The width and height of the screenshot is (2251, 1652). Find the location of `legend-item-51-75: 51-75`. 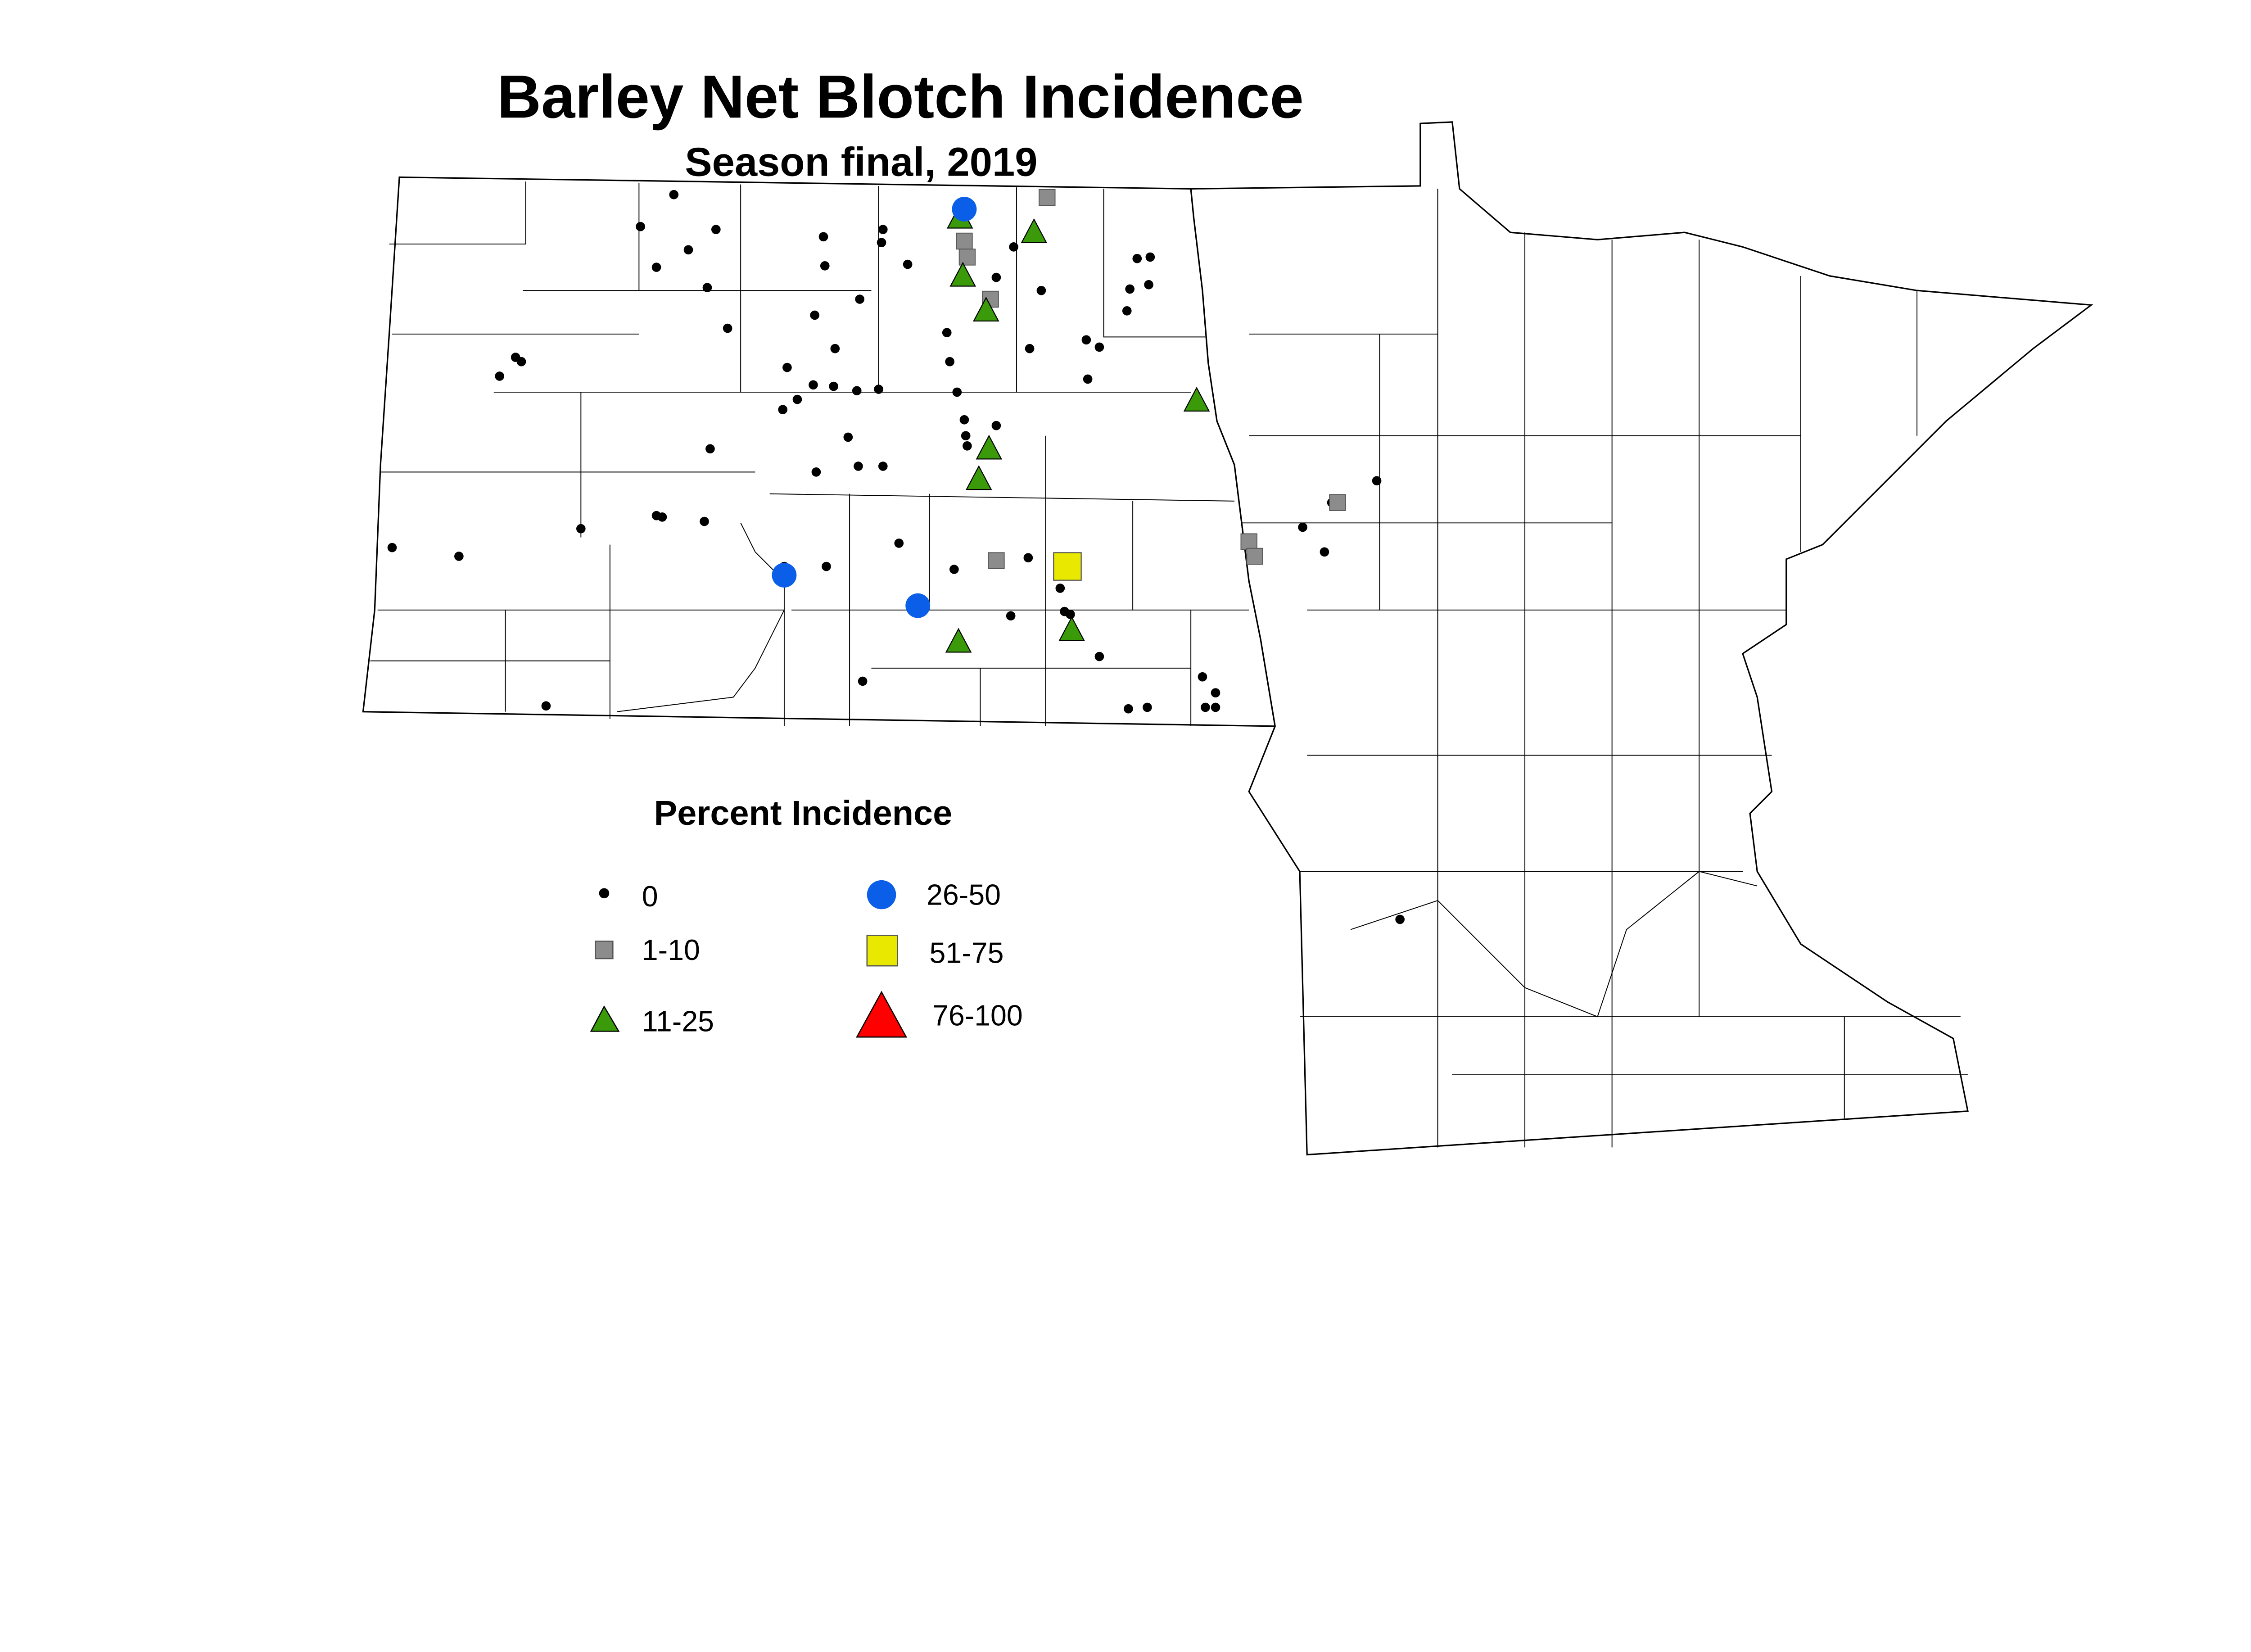

legend-item-51-75: 51-75 is located at coordinates (935, 952).